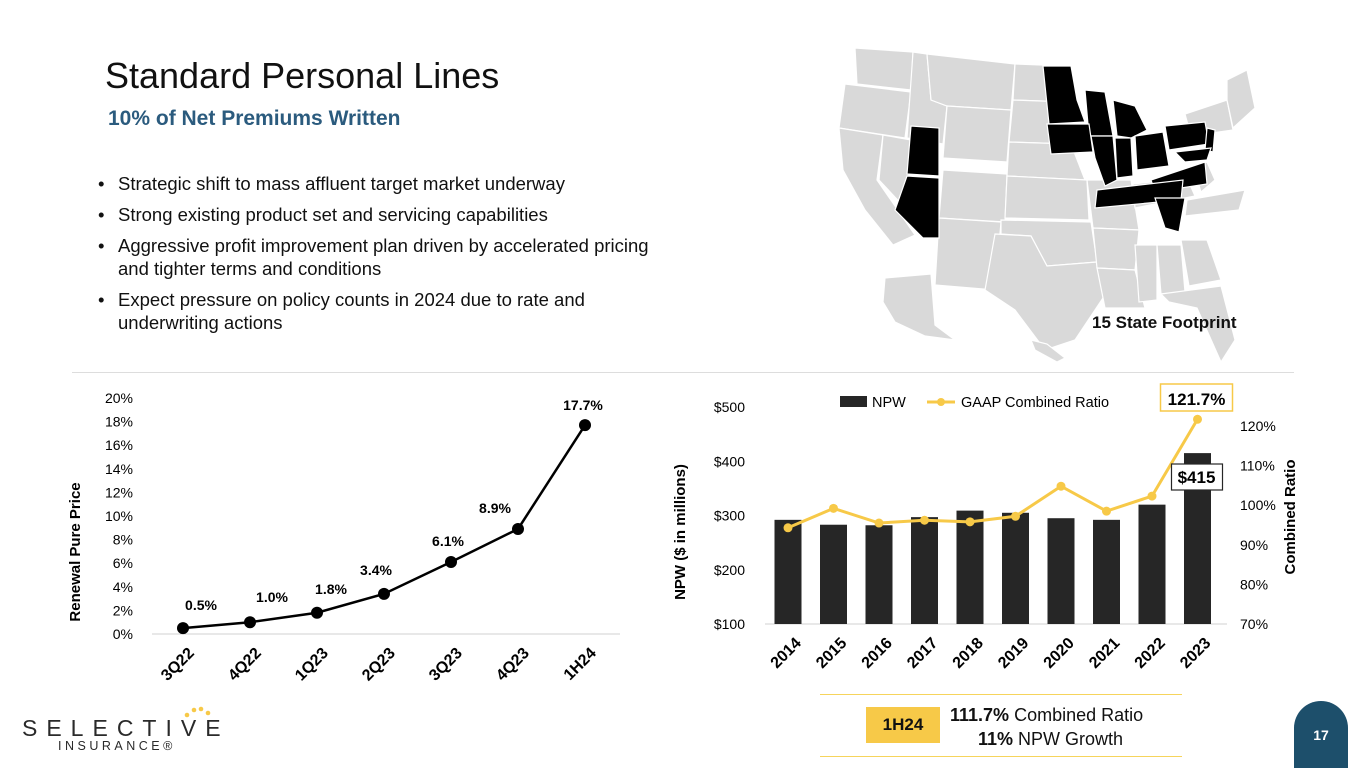 Image resolution: width=1365 pixels, height=768 pixels. I want to click on x-tick-label: 2023, so click(1195, 653).